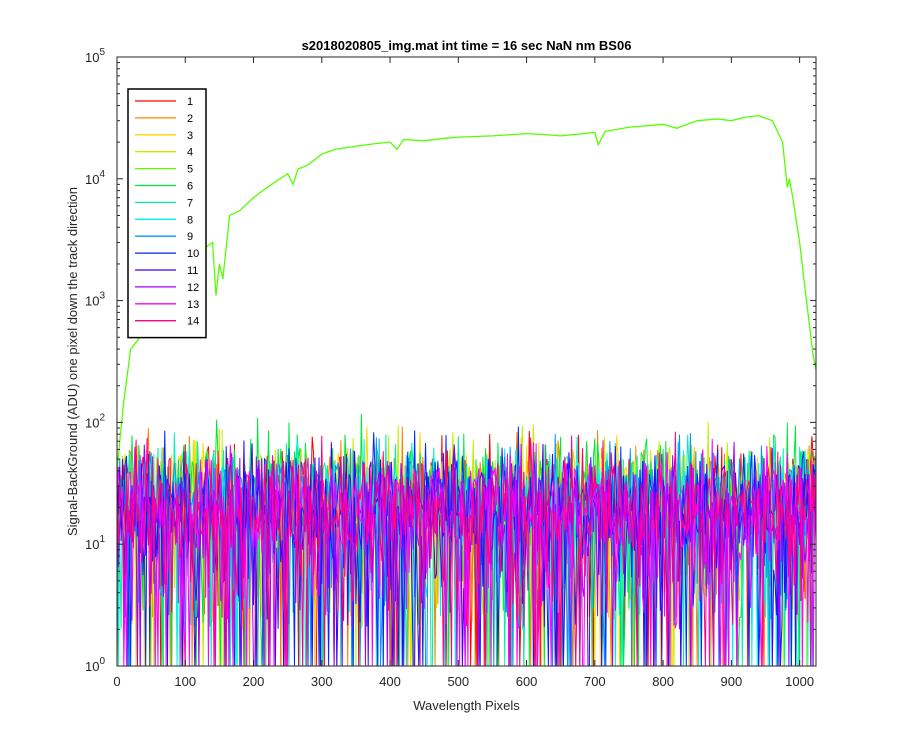 This screenshot has height=750, width=900. What do you see at coordinates (190, 203) in the screenshot?
I see `legend-label-7: 7` at bounding box center [190, 203].